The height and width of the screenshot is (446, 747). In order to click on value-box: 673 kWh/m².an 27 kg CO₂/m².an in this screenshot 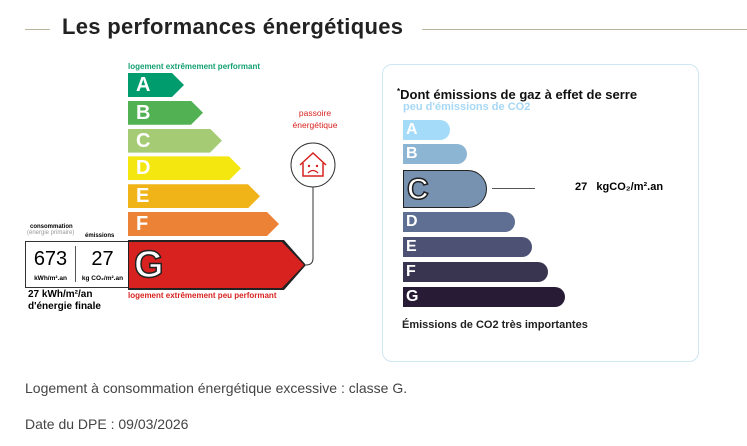, I will do `click(76, 264)`.